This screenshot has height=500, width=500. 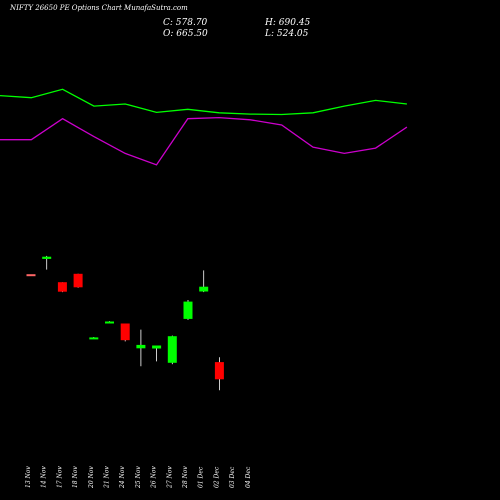 What do you see at coordinates (169, 477) in the screenshot?
I see `x-tick-label: 27 Nov` at bounding box center [169, 477].